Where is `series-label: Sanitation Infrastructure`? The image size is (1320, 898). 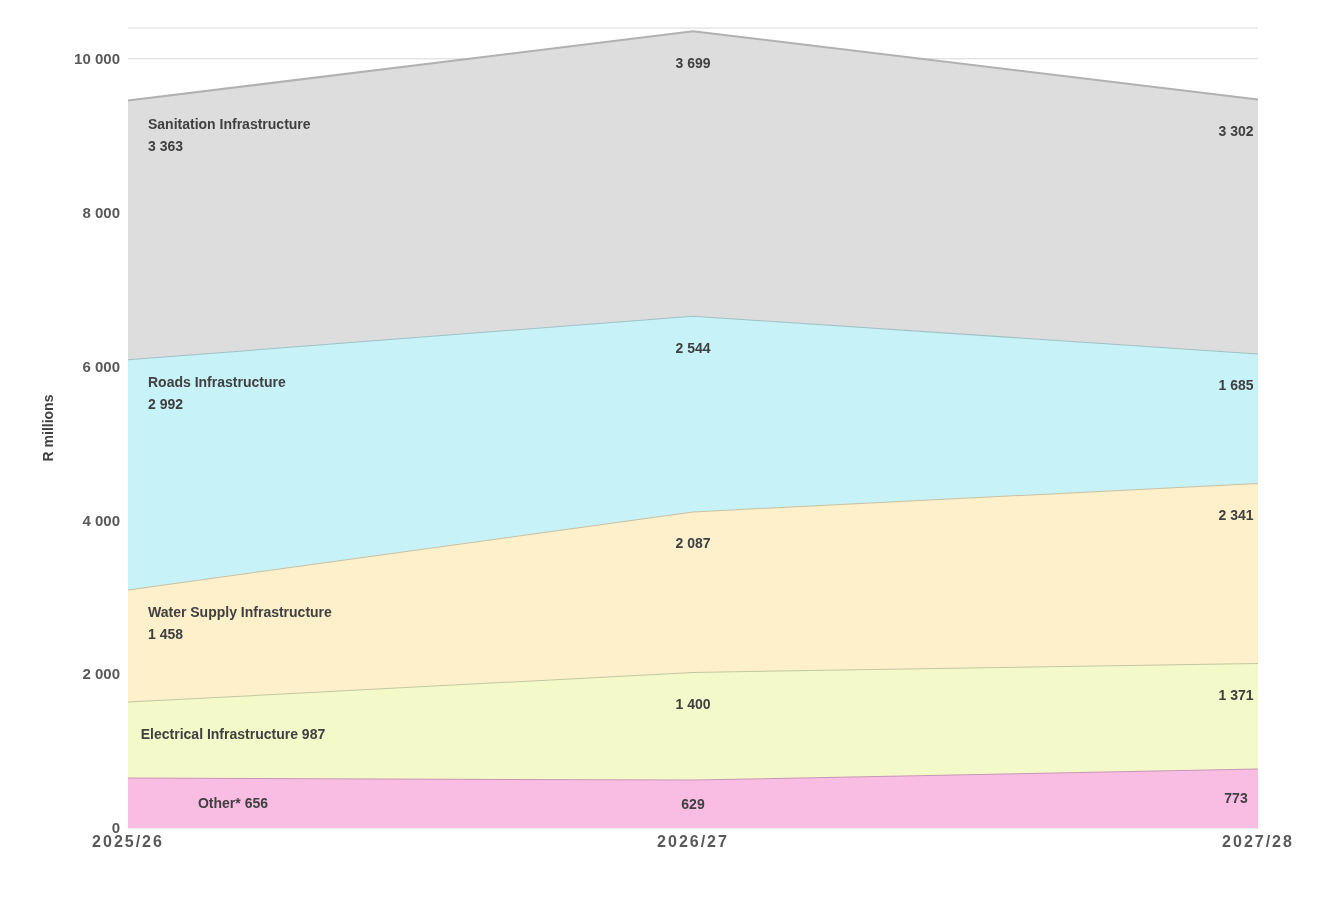 series-label: Sanitation Infrastructure is located at coordinates (229, 123).